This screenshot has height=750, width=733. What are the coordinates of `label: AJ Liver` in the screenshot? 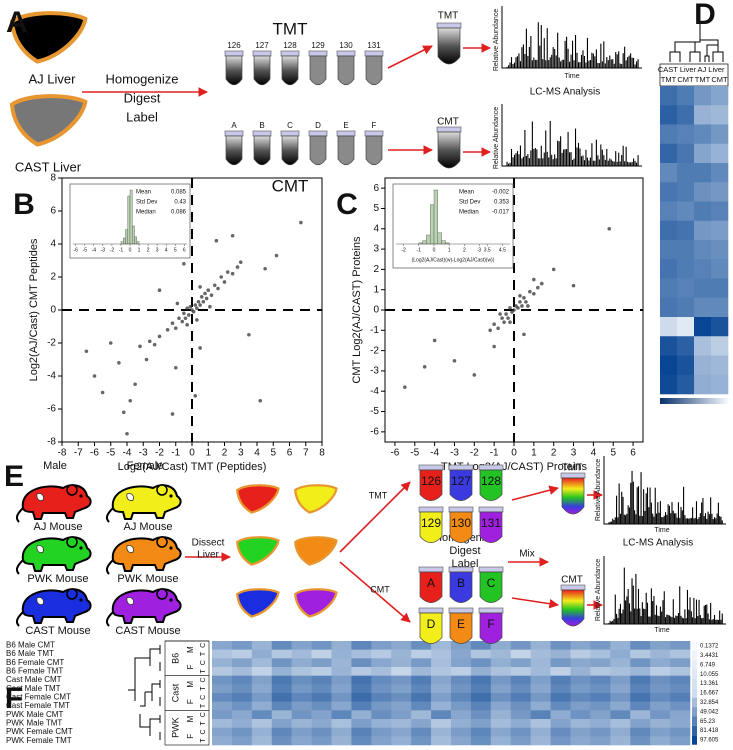 It's located at (711, 69).